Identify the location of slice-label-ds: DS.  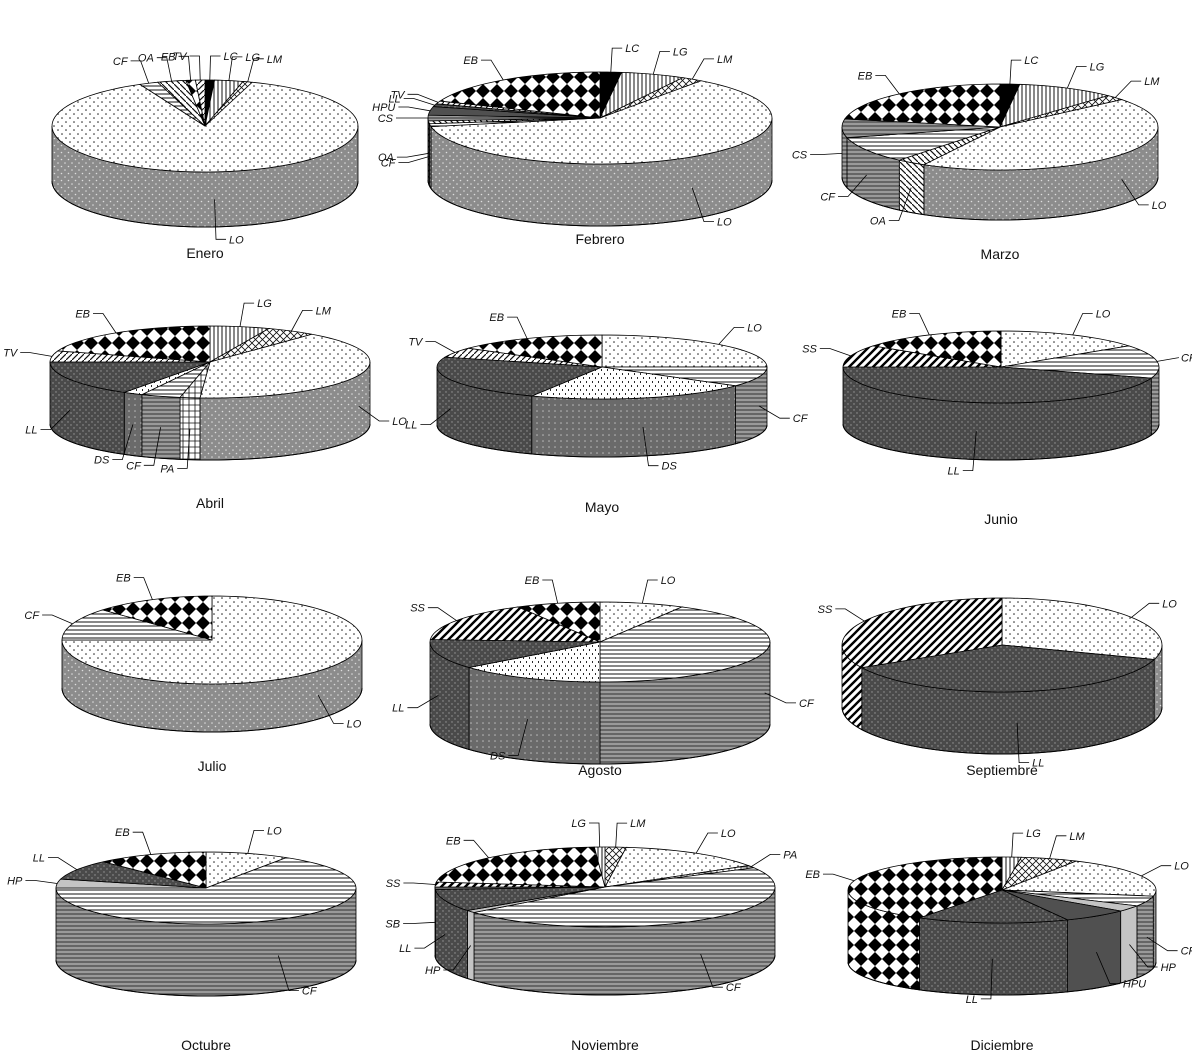
(498, 756).